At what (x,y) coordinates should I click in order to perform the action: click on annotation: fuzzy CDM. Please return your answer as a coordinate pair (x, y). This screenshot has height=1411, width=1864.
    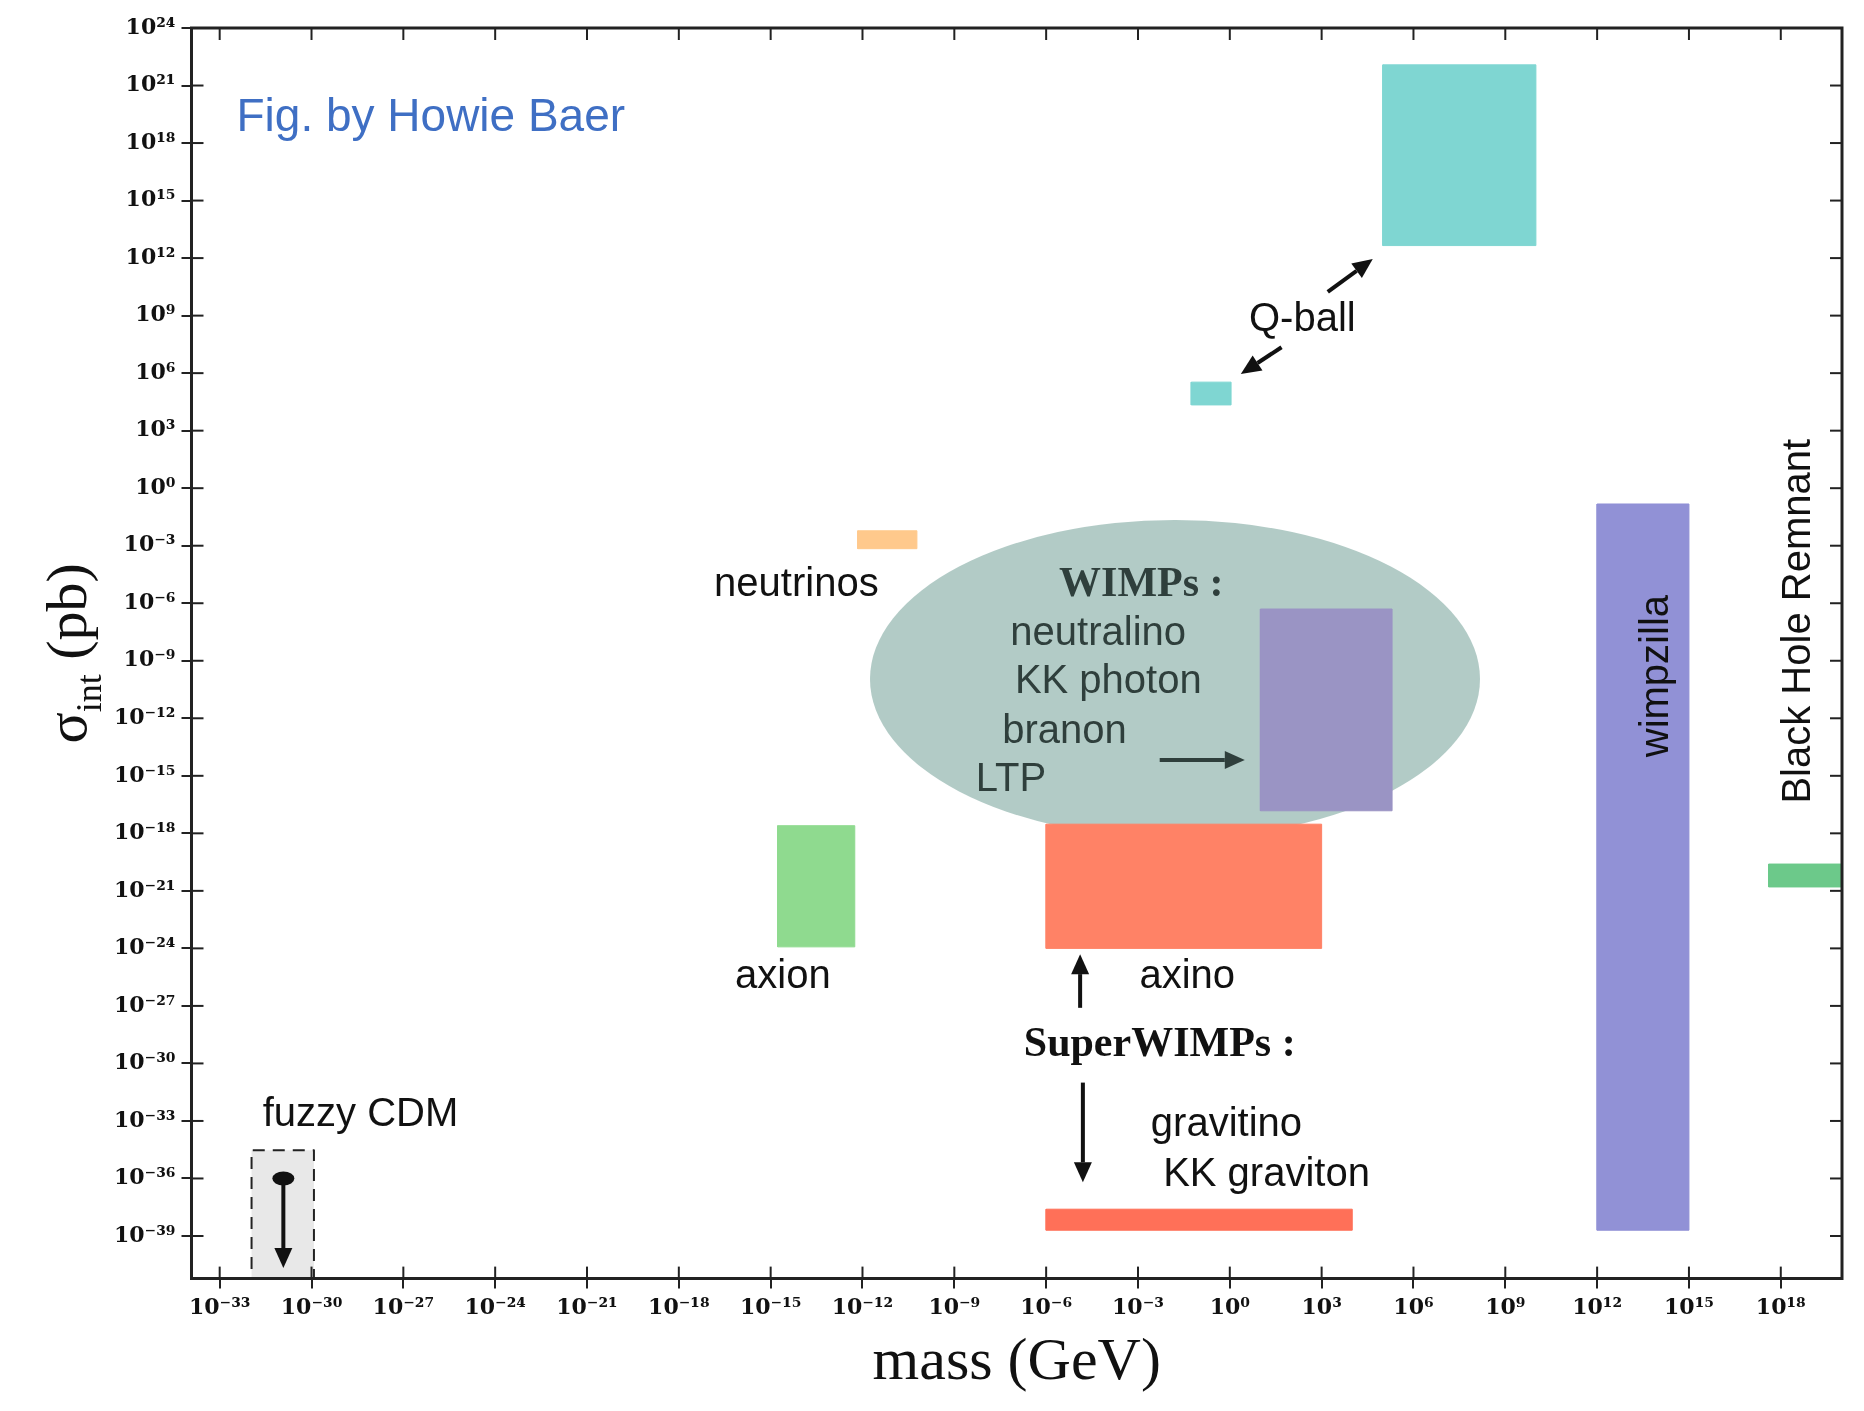
    Looking at the image, I should click on (360, 1112).